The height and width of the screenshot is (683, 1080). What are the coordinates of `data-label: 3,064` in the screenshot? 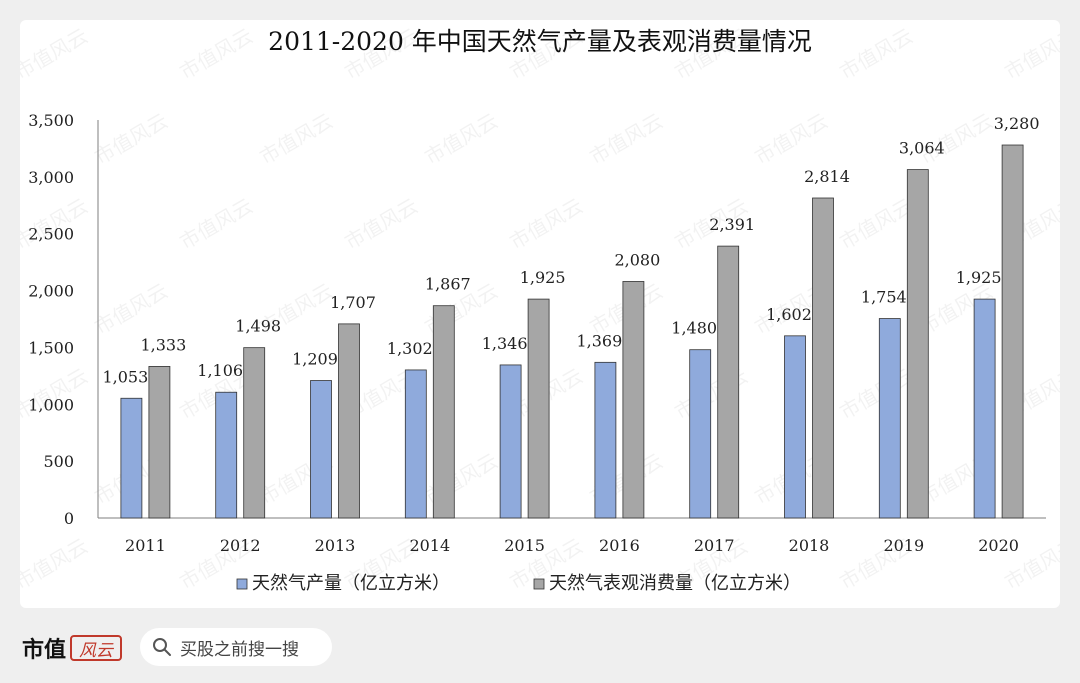 It's located at (922, 148).